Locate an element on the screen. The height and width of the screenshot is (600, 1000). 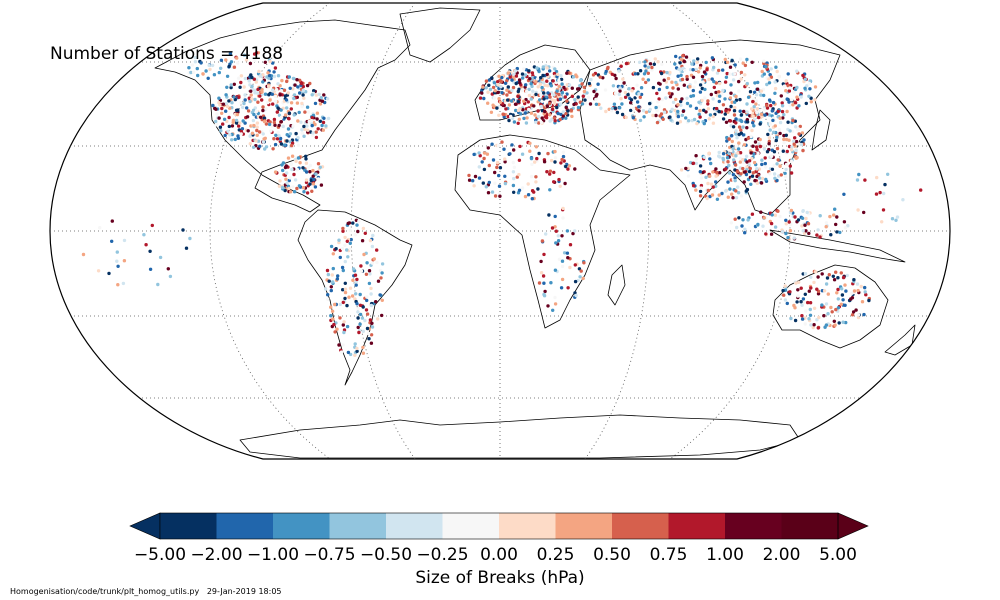
asia-coast is located at coordinates (710, 127).